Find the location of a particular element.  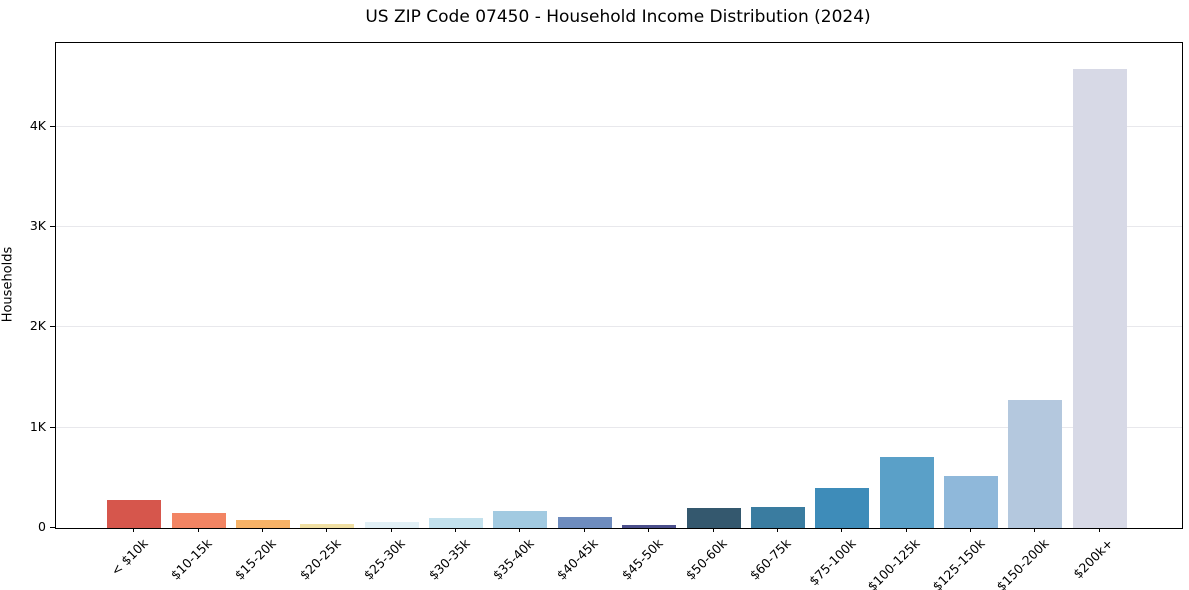

bar-50-60k is located at coordinates (713, 518).